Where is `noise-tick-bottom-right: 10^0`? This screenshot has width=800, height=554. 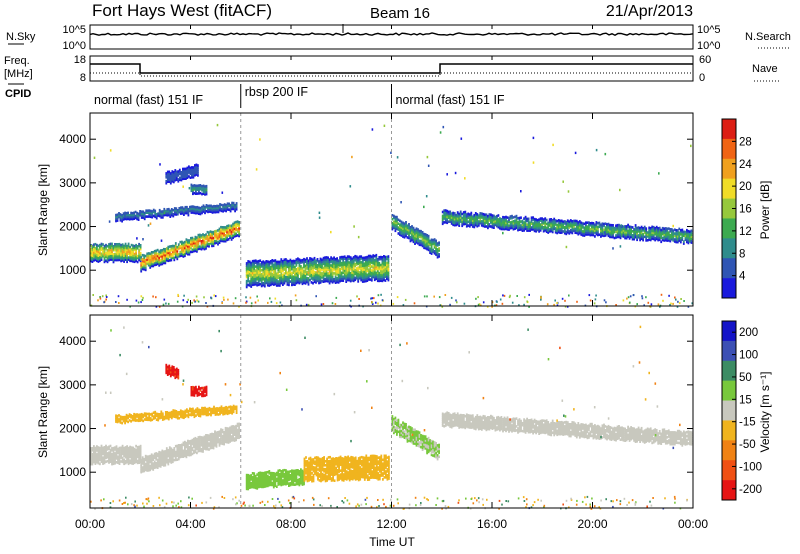 noise-tick-bottom-right: 10^0 is located at coordinates (709, 46).